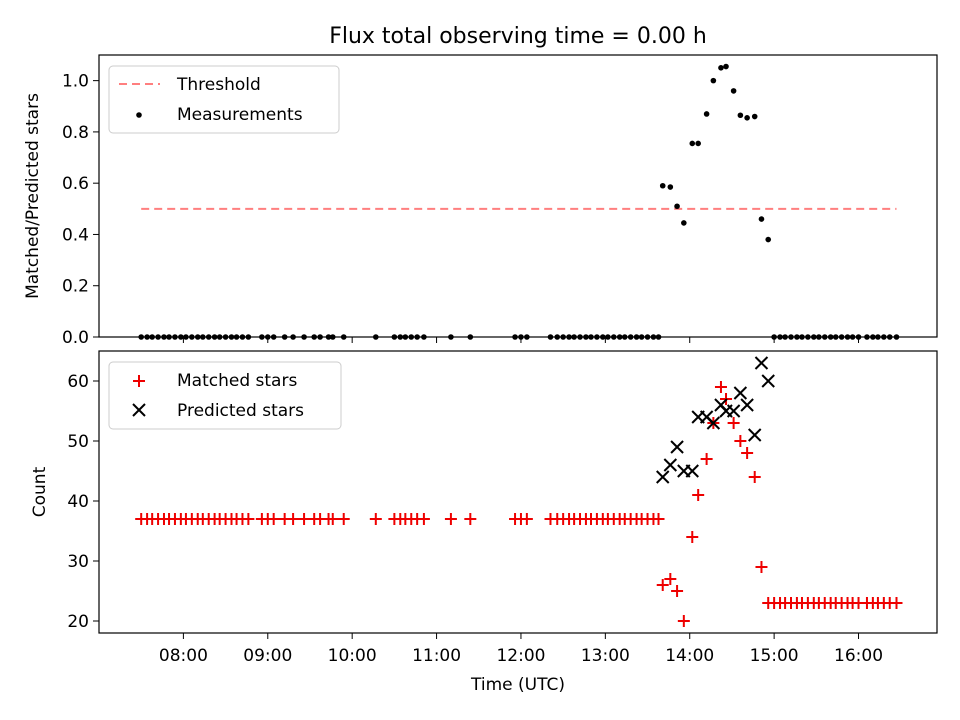 Image resolution: width=960 pixels, height=720 pixels. I want to click on count-legend: Matched stars Predicted stars, so click(225, 395).